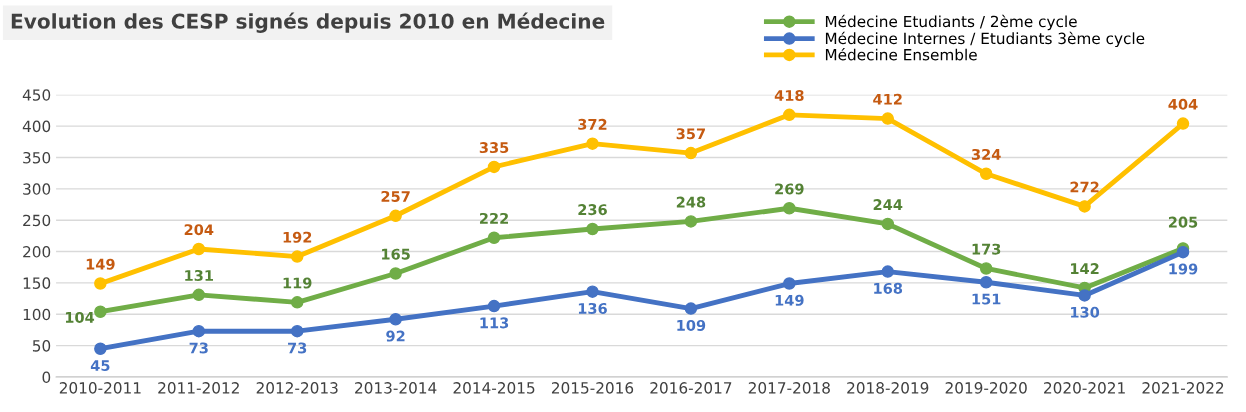  Describe the element at coordinates (100, 388) in the screenshot. I see `x-tick-label: 2010-2011` at that location.